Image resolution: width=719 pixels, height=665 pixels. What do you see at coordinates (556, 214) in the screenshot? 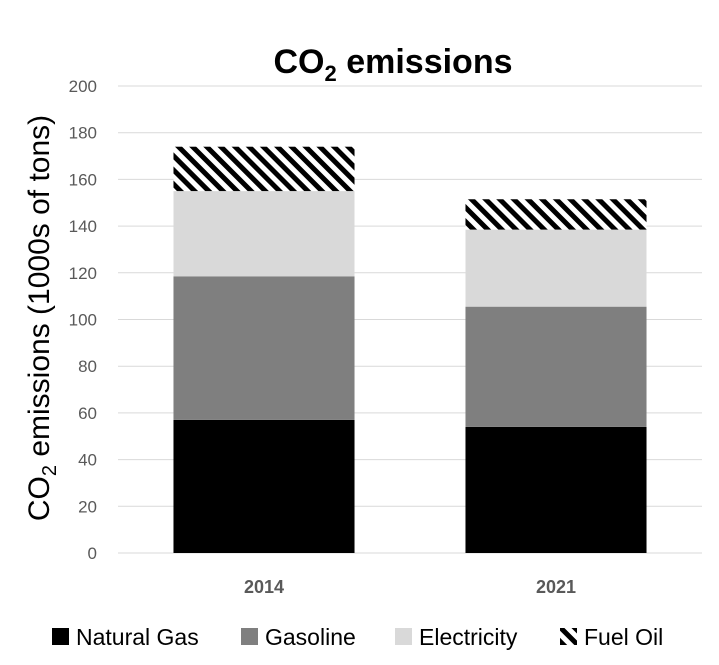
I see `bar-fuel-oil-2021` at bounding box center [556, 214].